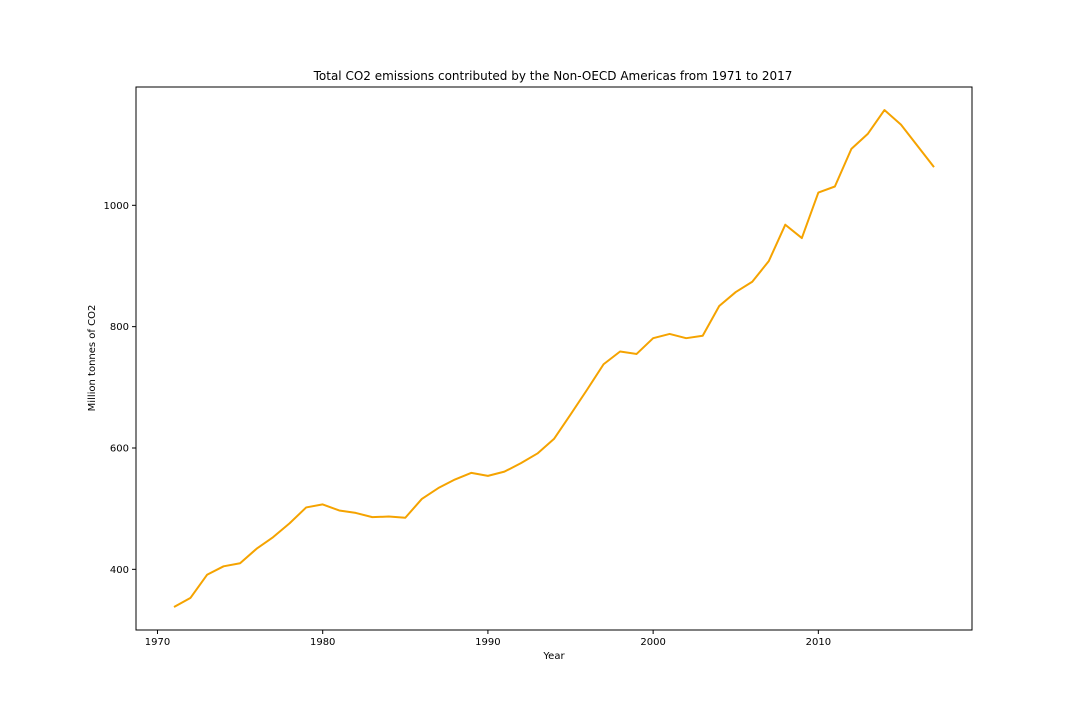 The width and height of the screenshot is (1080, 720). What do you see at coordinates (553, 656) in the screenshot?
I see `x-axis-label: Year` at bounding box center [553, 656].